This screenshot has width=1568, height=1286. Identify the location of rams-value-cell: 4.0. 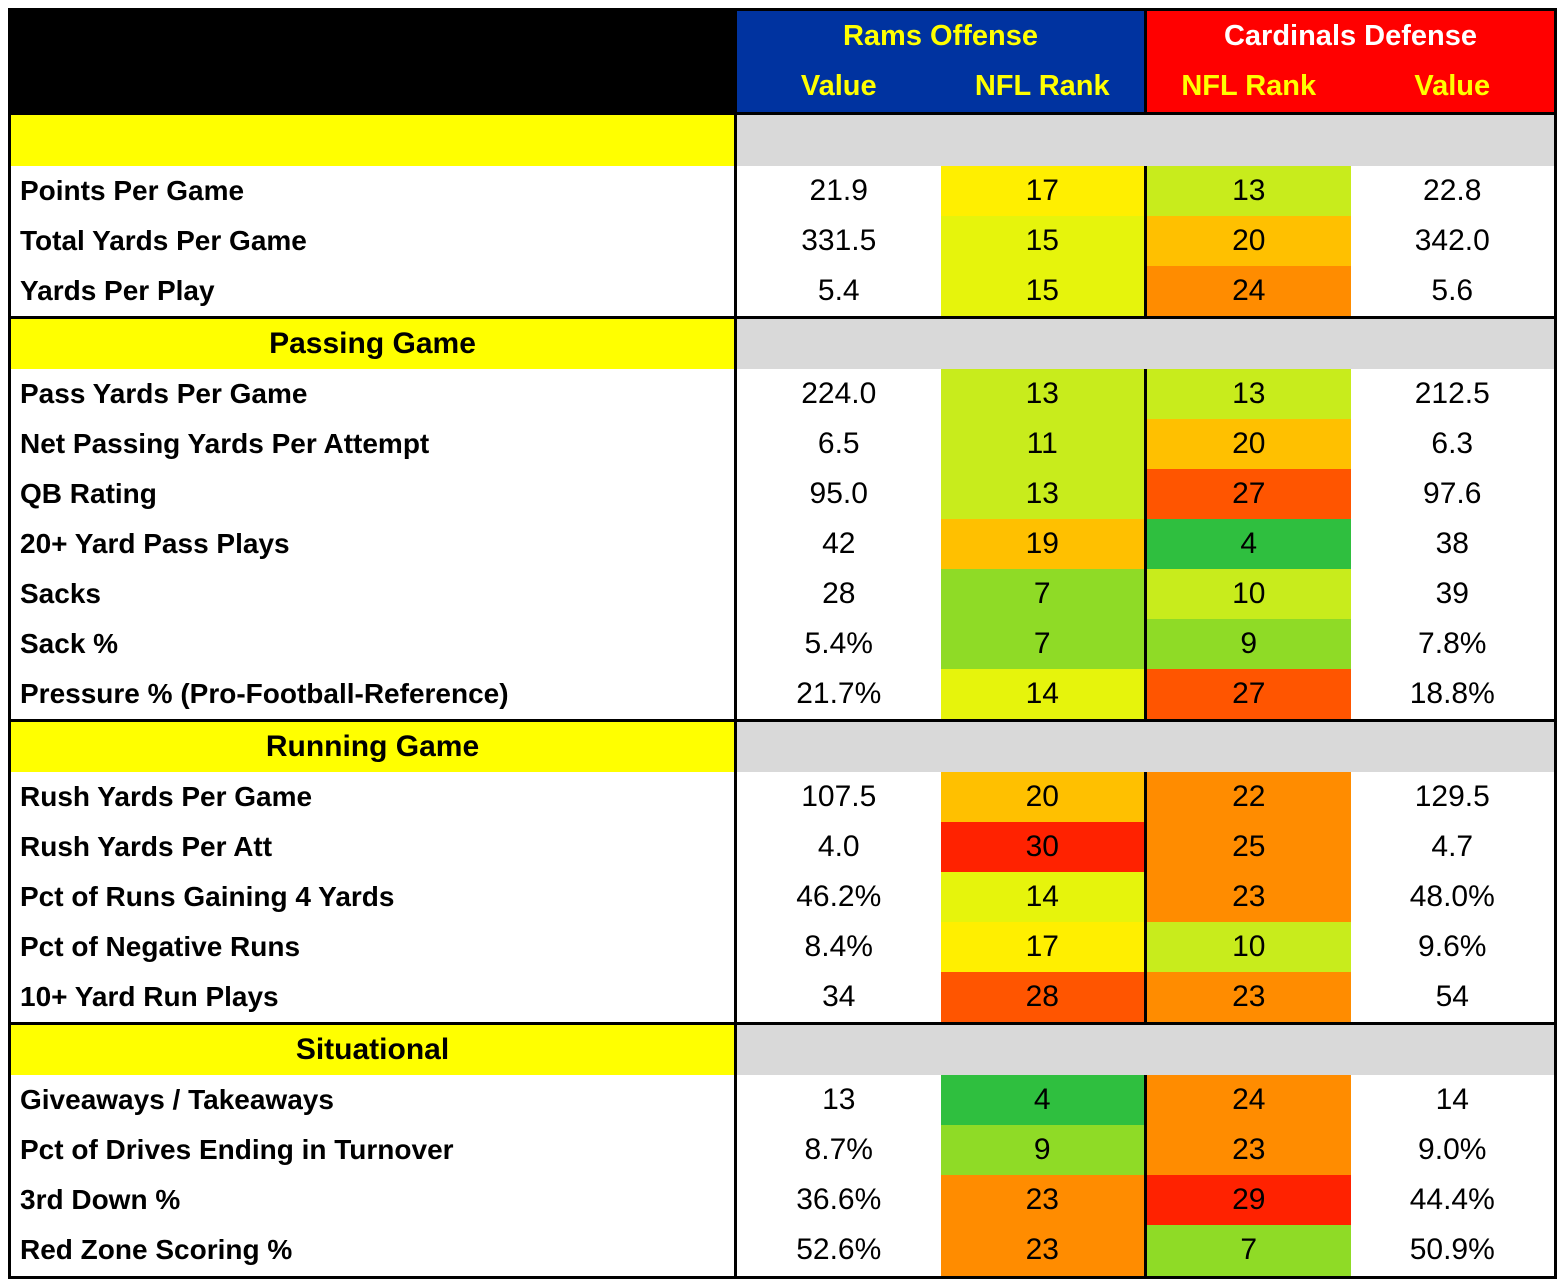
(838, 846).